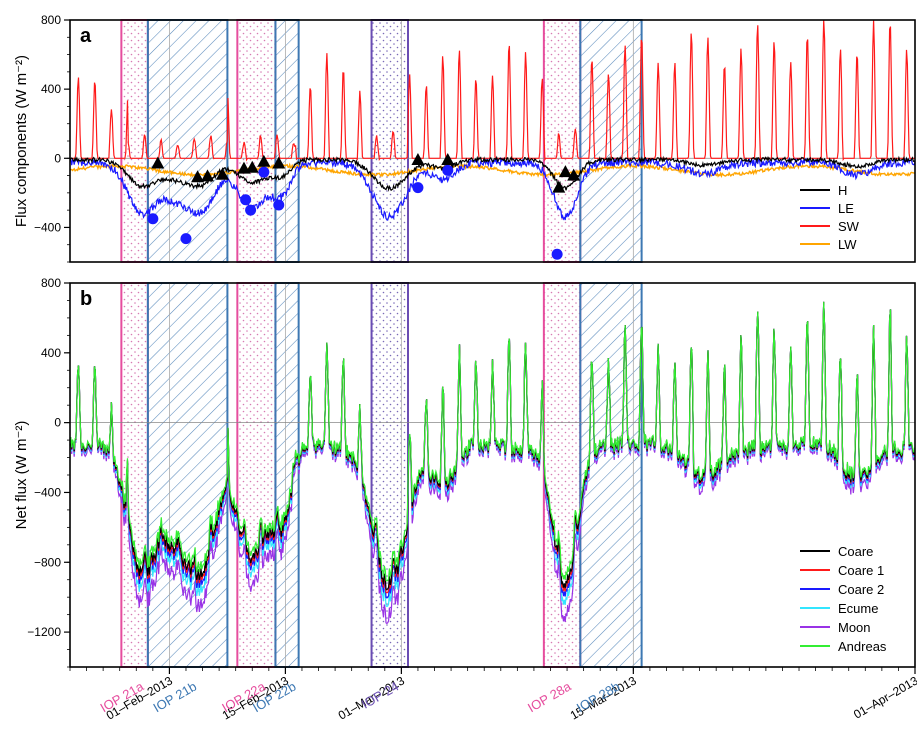  I want to click on series-LW, so click(492, 170).